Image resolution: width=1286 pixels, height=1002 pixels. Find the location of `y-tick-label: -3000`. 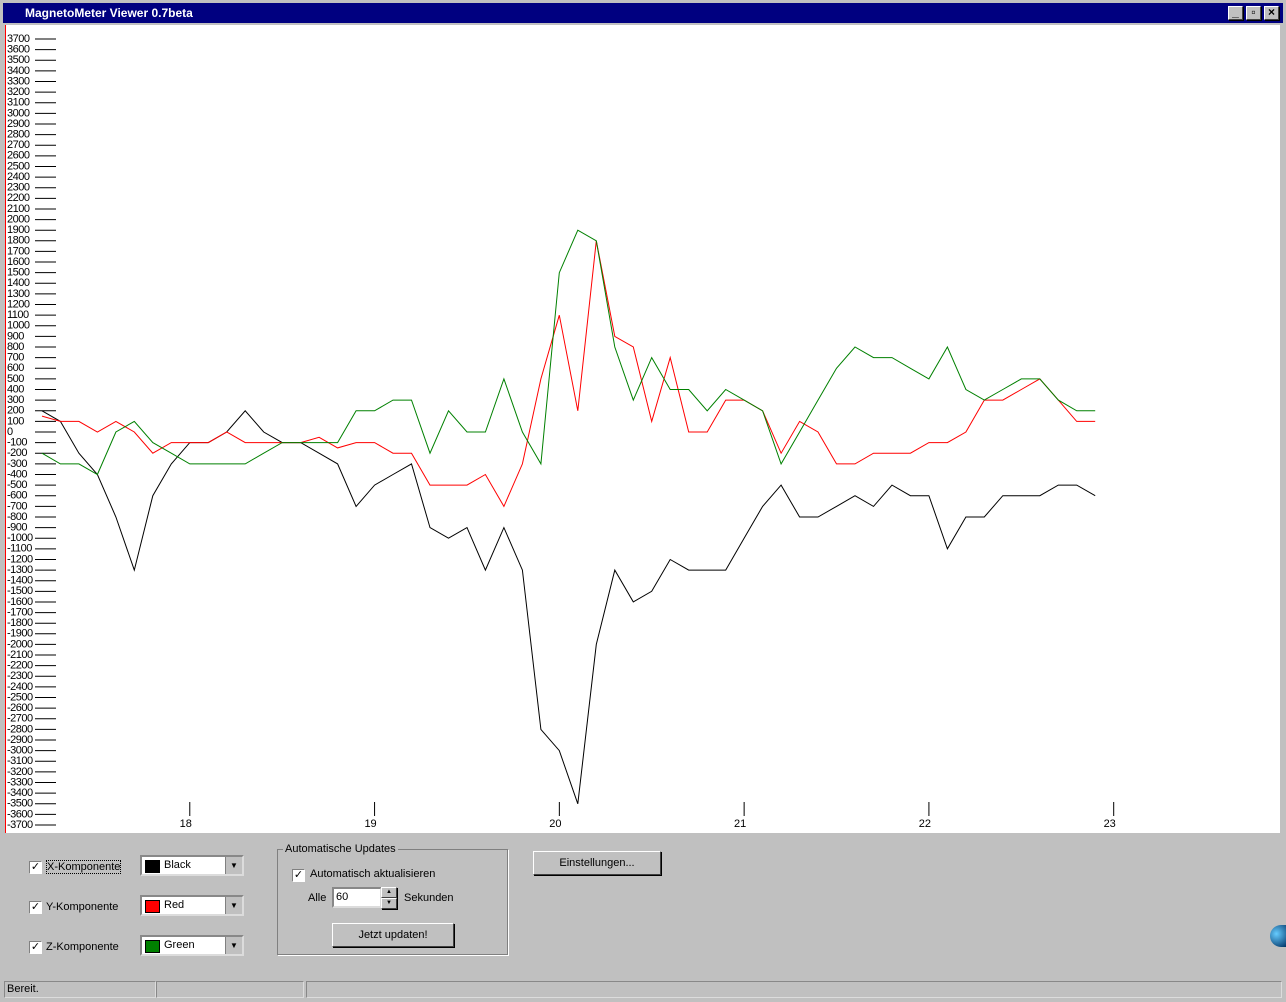

y-tick-label: -3000 is located at coordinates (20, 751).